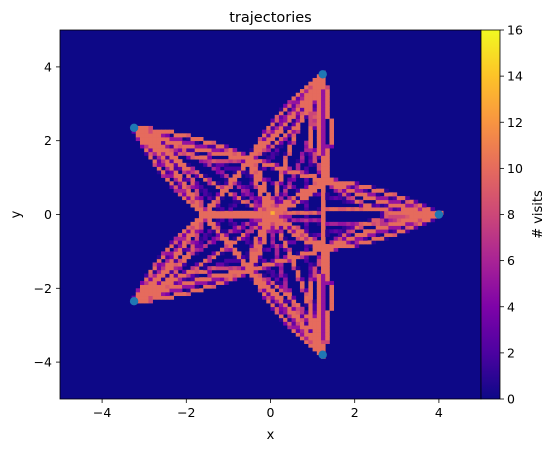  Describe the element at coordinates (43, 288) in the screenshot. I see `y-tick-label: −2` at that location.